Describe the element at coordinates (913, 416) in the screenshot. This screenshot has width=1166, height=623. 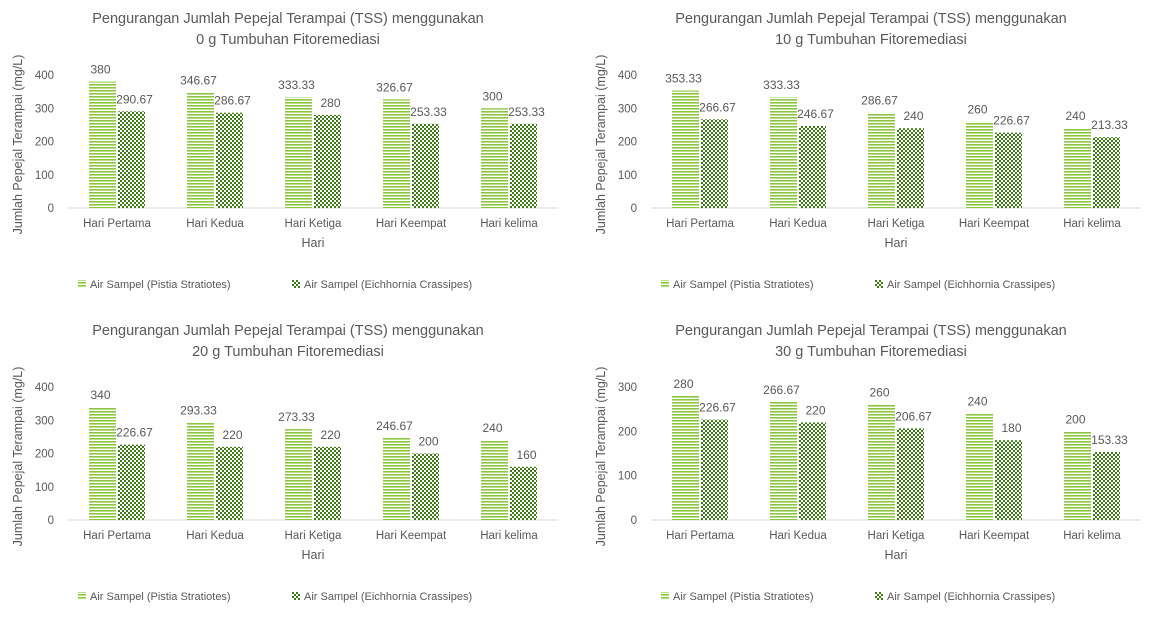
I see `data-label-eichhornia: 206.67` at that location.